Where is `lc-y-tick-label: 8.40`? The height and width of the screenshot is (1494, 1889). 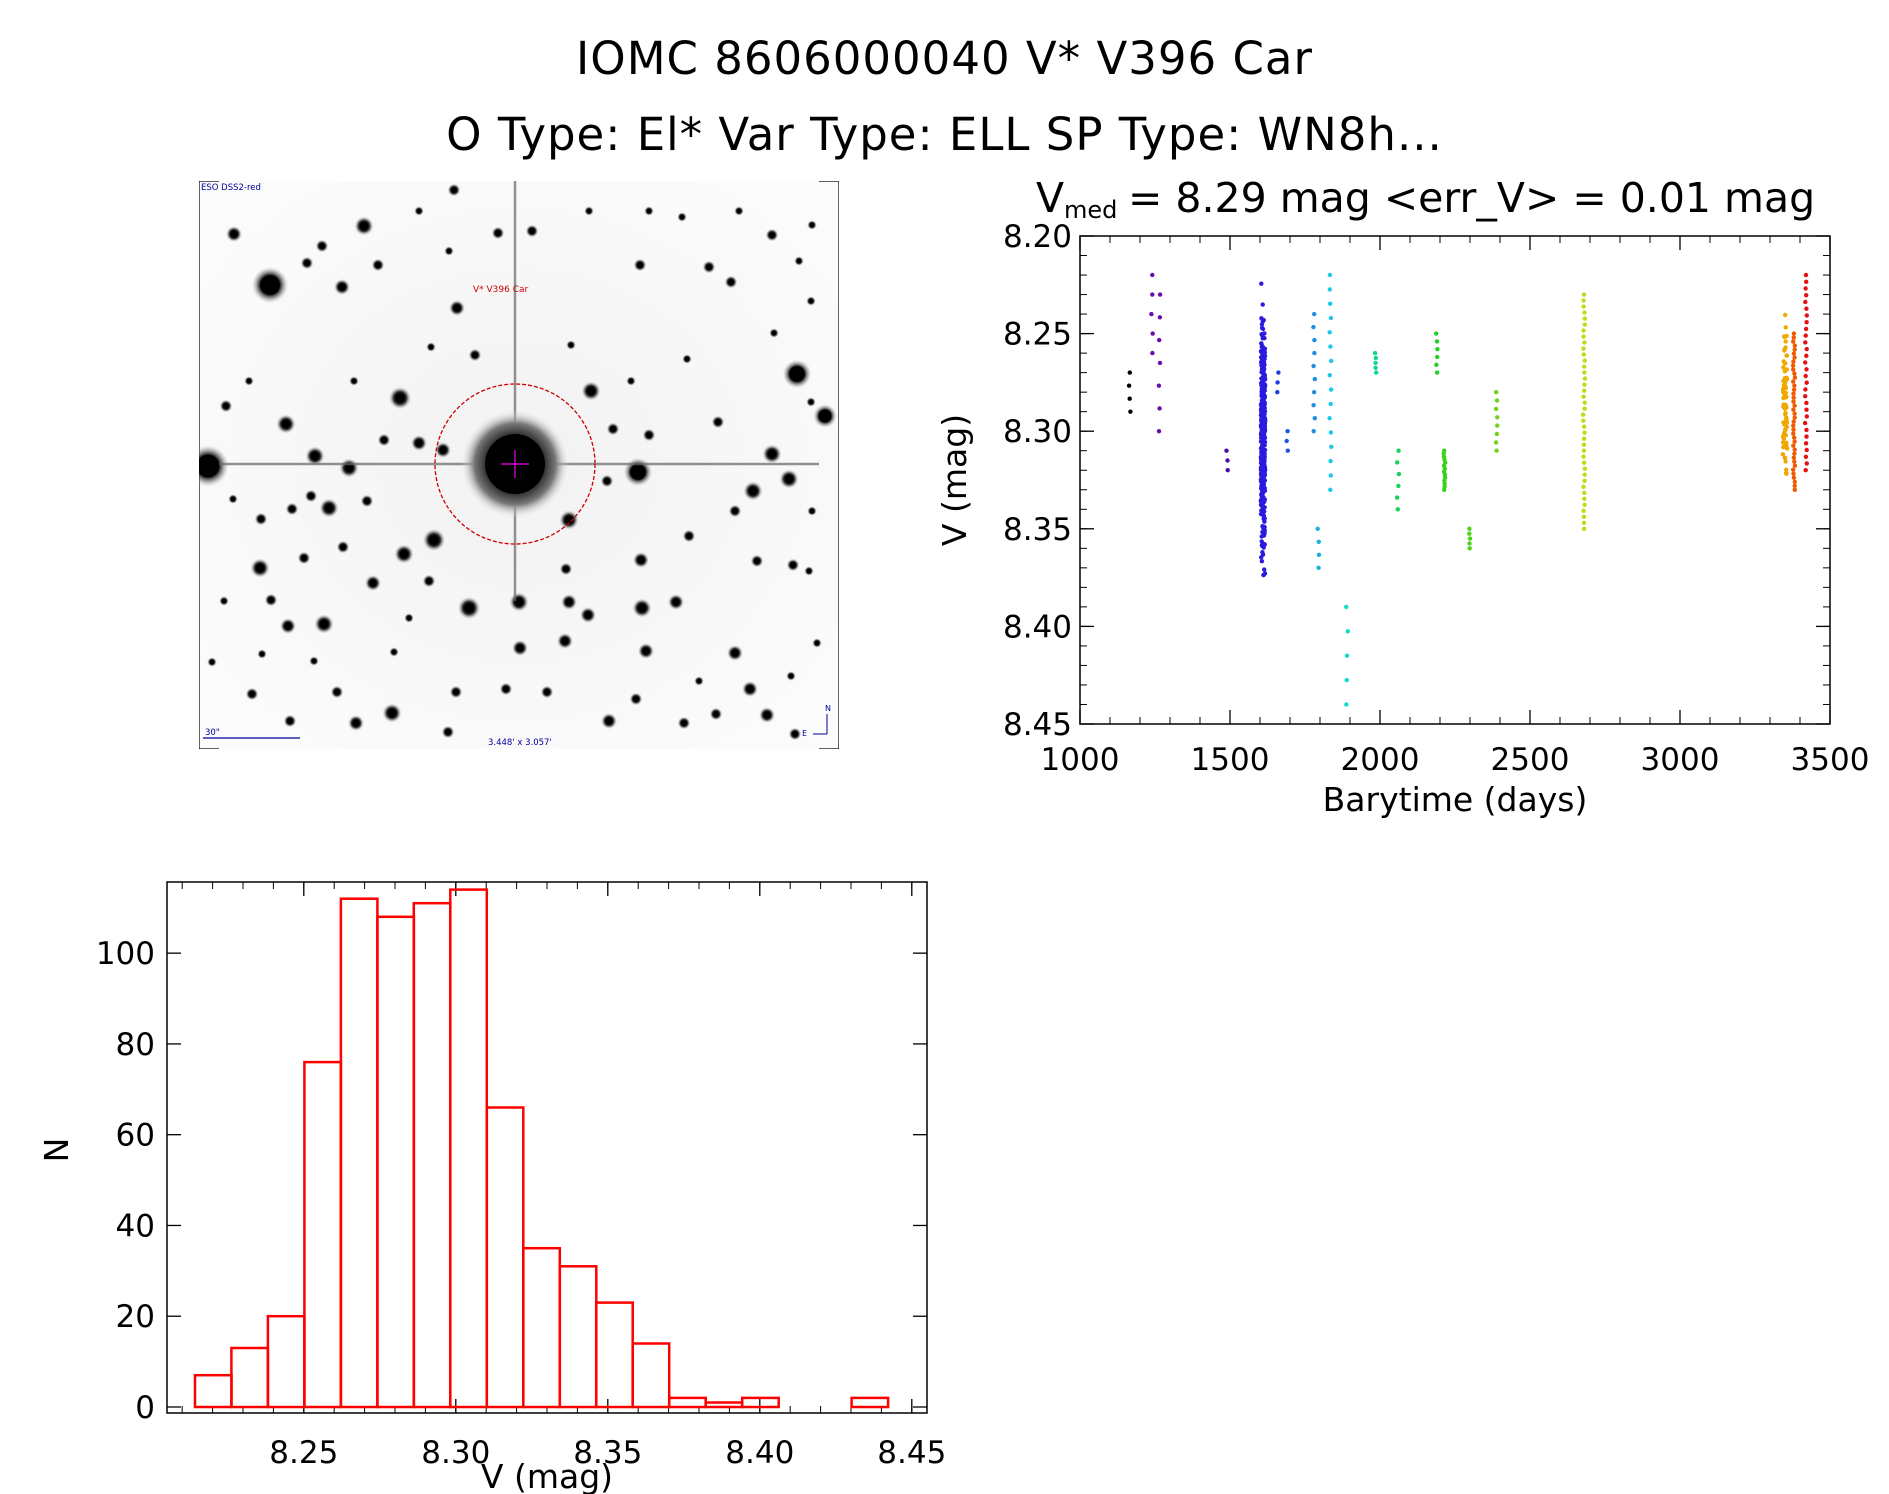
lc-y-tick-label: 8.40 is located at coordinates (1037, 627).